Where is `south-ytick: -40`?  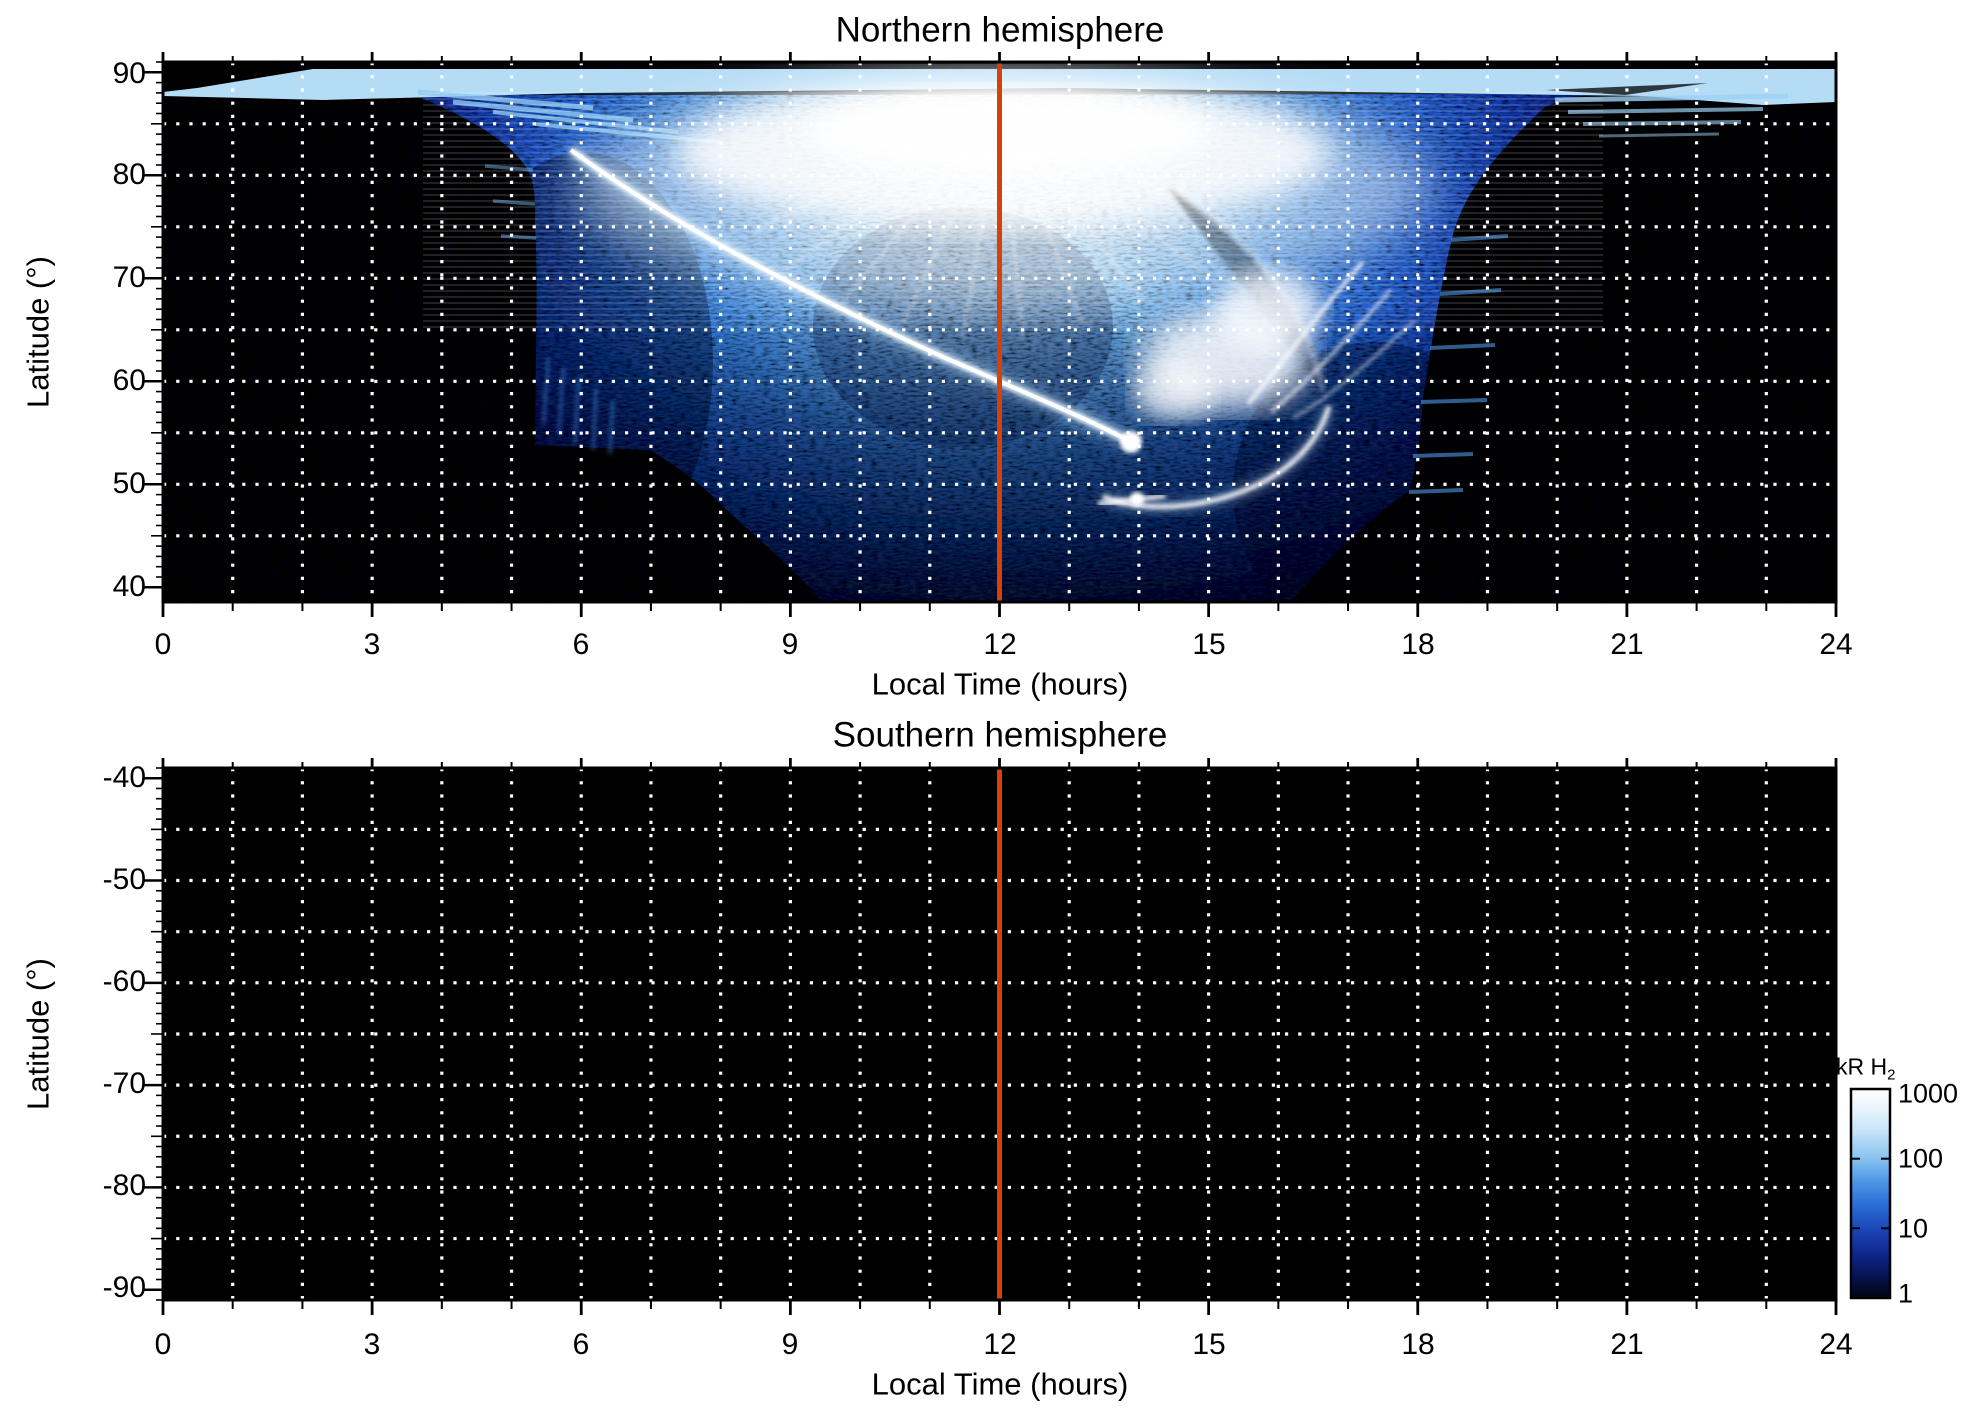
south-ytick: -40 is located at coordinates (124, 777).